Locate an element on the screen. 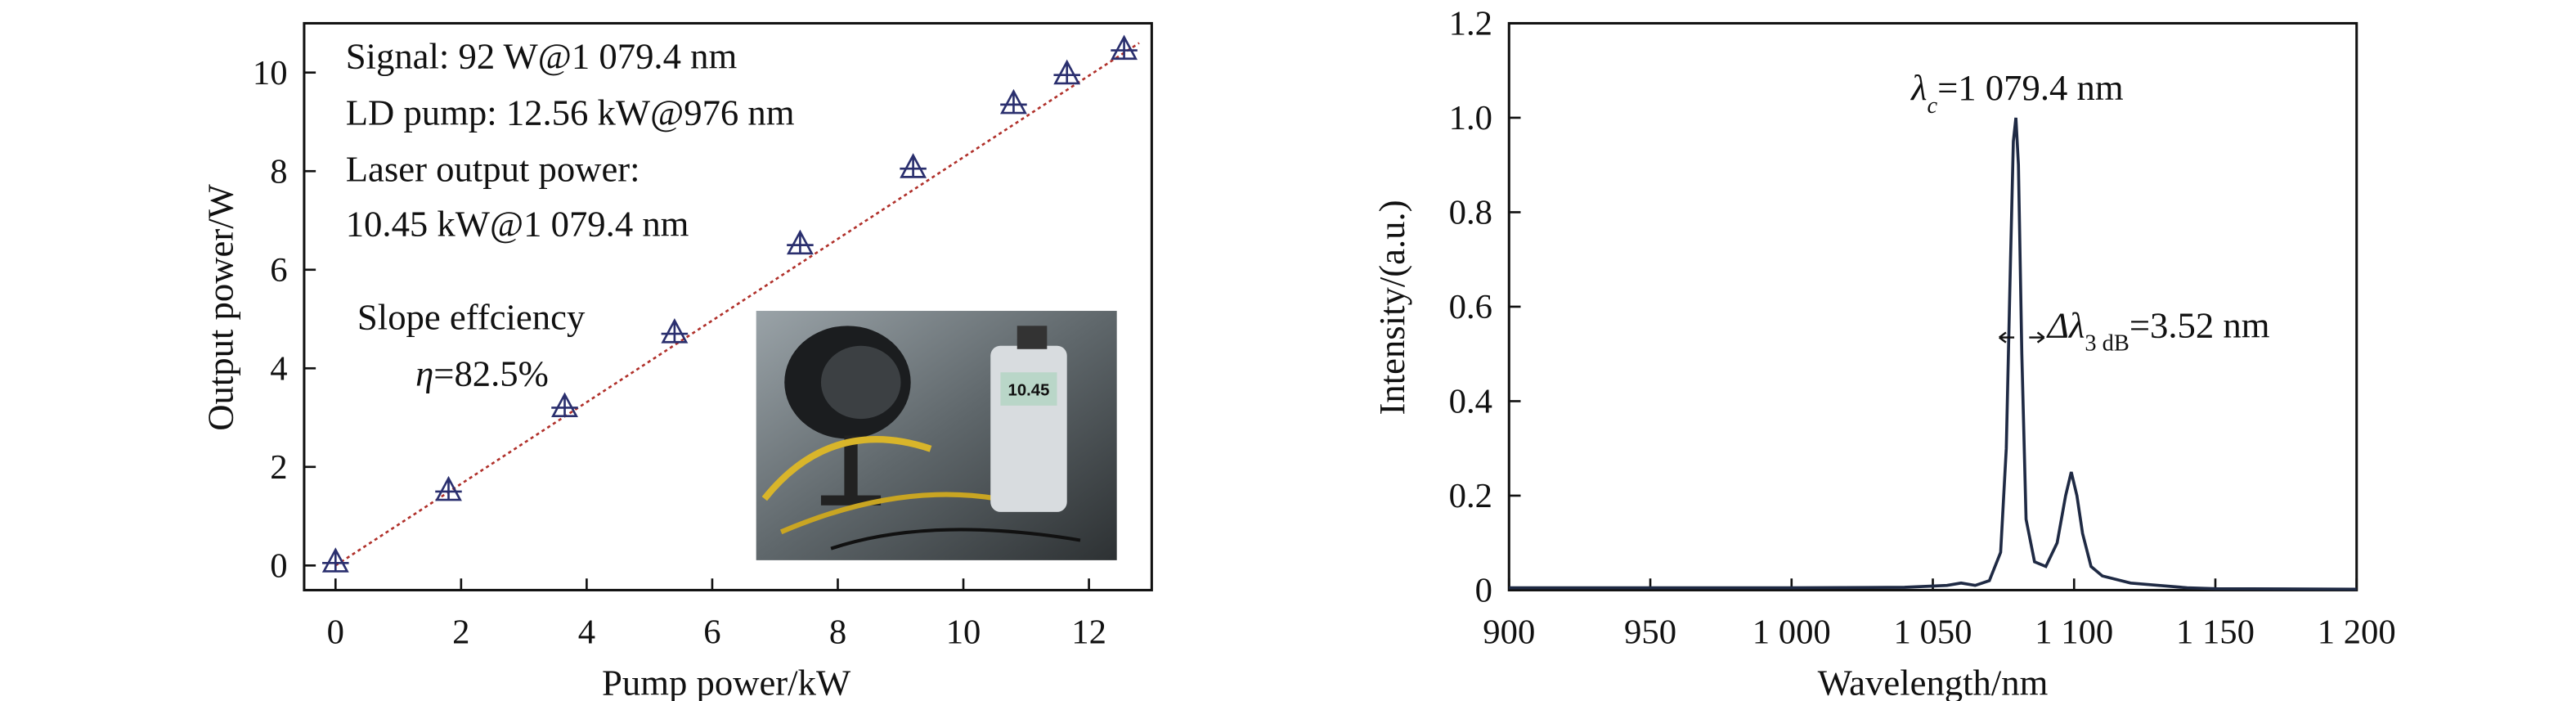 This screenshot has width=2576, height=701. y-tick-label: 0.2 is located at coordinates (1470, 496).